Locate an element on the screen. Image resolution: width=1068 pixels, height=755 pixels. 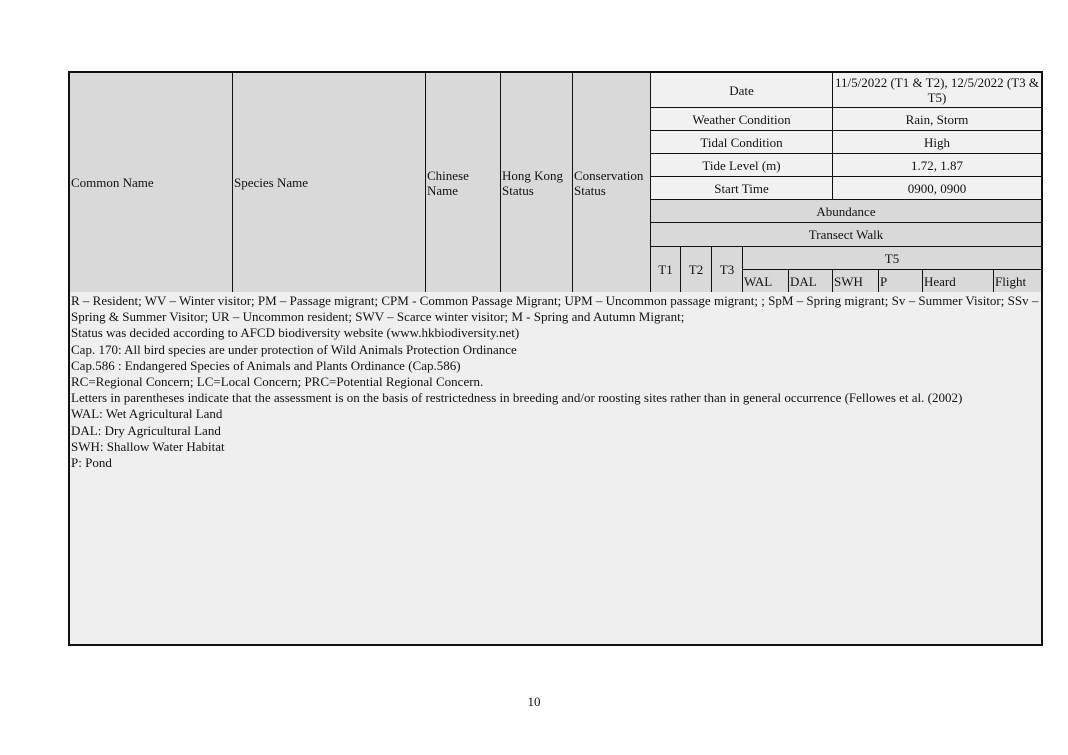
note-wal: WAL: Wet Agricultural Land is located at coordinates (147, 414).